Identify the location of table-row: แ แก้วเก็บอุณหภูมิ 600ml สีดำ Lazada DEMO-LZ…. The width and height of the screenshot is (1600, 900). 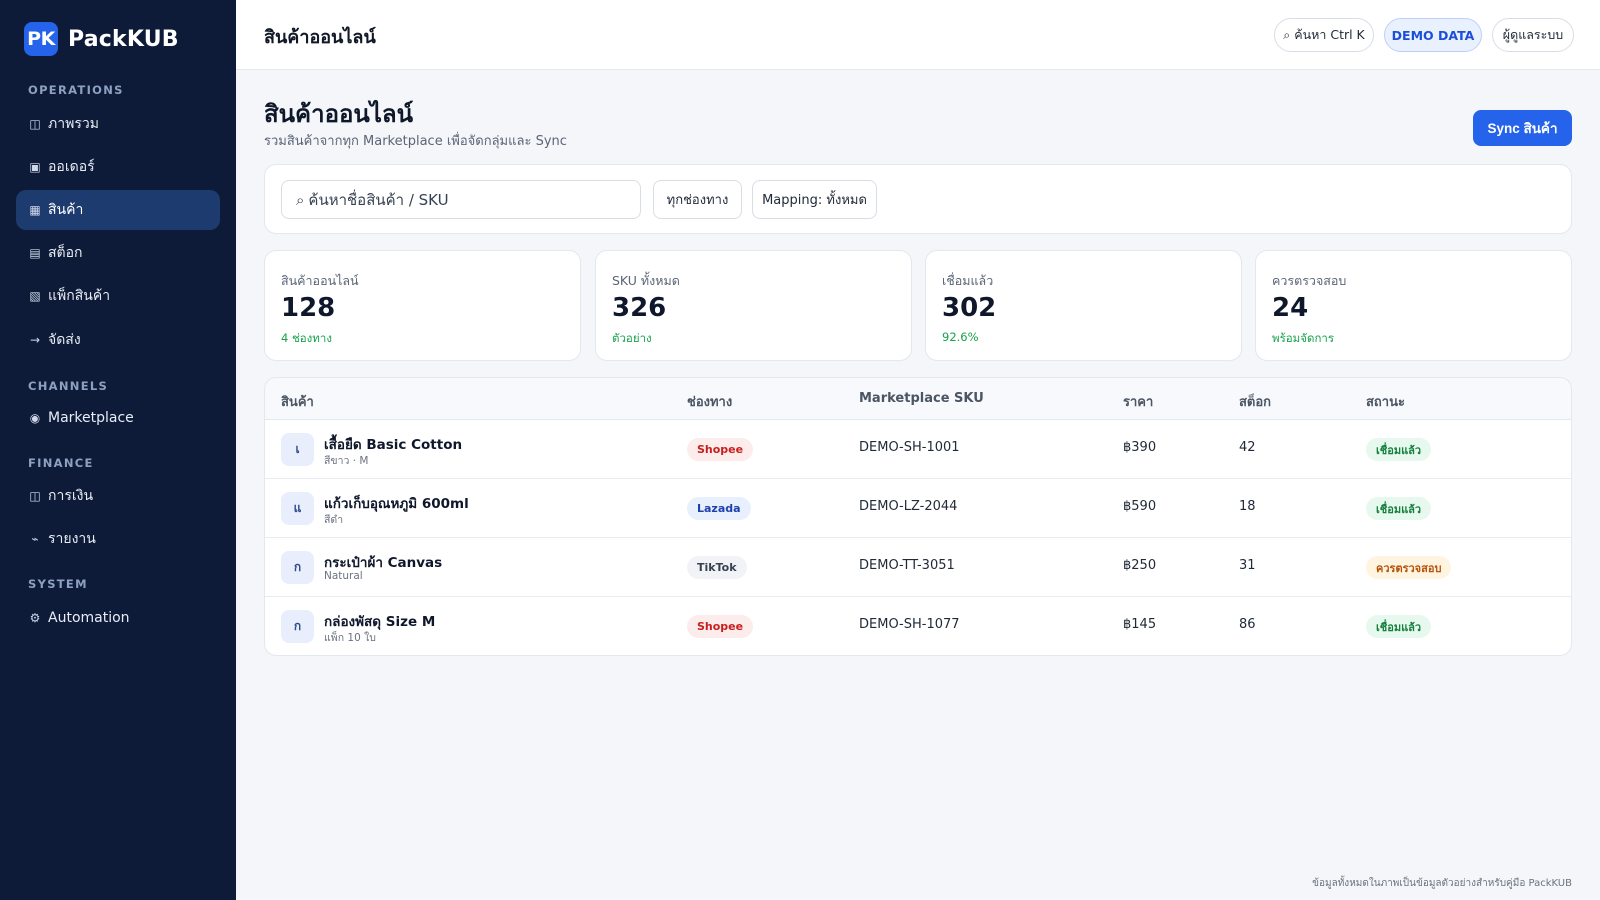
(918, 508).